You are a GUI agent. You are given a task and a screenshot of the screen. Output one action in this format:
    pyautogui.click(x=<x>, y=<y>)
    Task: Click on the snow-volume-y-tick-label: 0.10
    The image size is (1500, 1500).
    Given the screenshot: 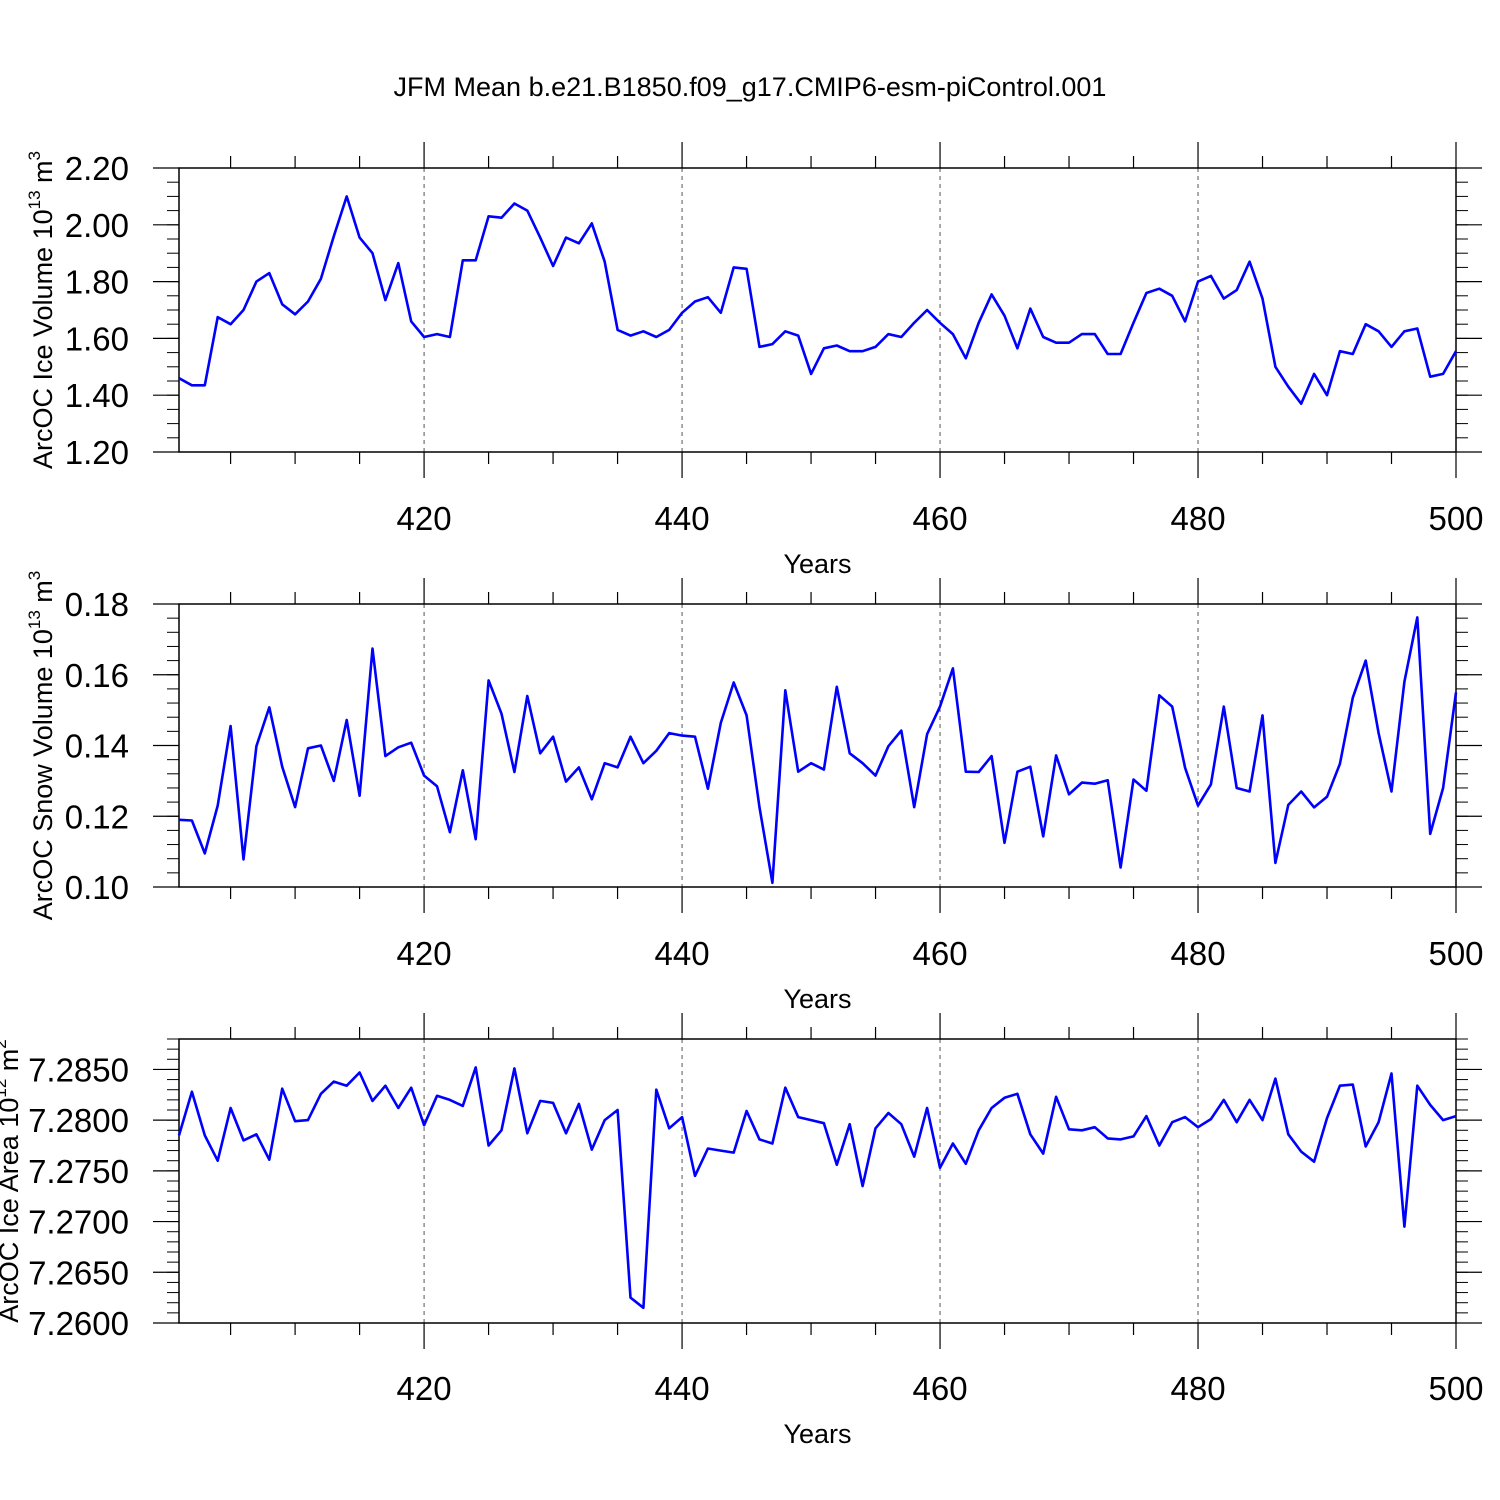 What is the action you would take?
    pyautogui.click(x=97, y=887)
    